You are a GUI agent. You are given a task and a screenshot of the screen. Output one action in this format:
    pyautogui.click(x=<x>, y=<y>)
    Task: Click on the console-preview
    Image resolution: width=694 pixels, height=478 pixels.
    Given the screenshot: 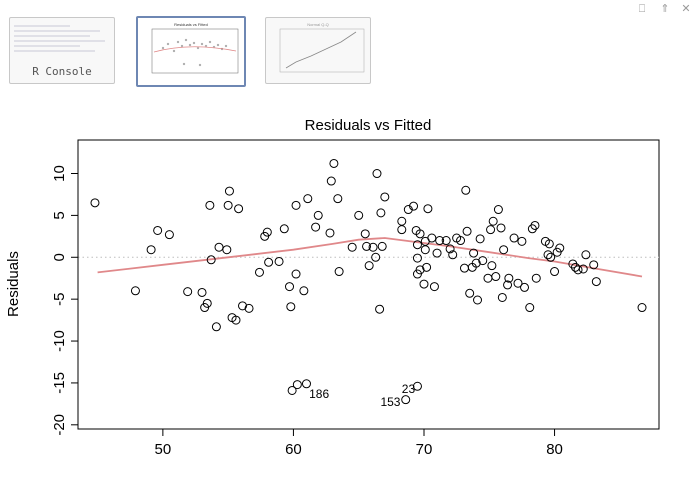 What is the action you would take?
    pyautogui.click(x=59, y=38)
    